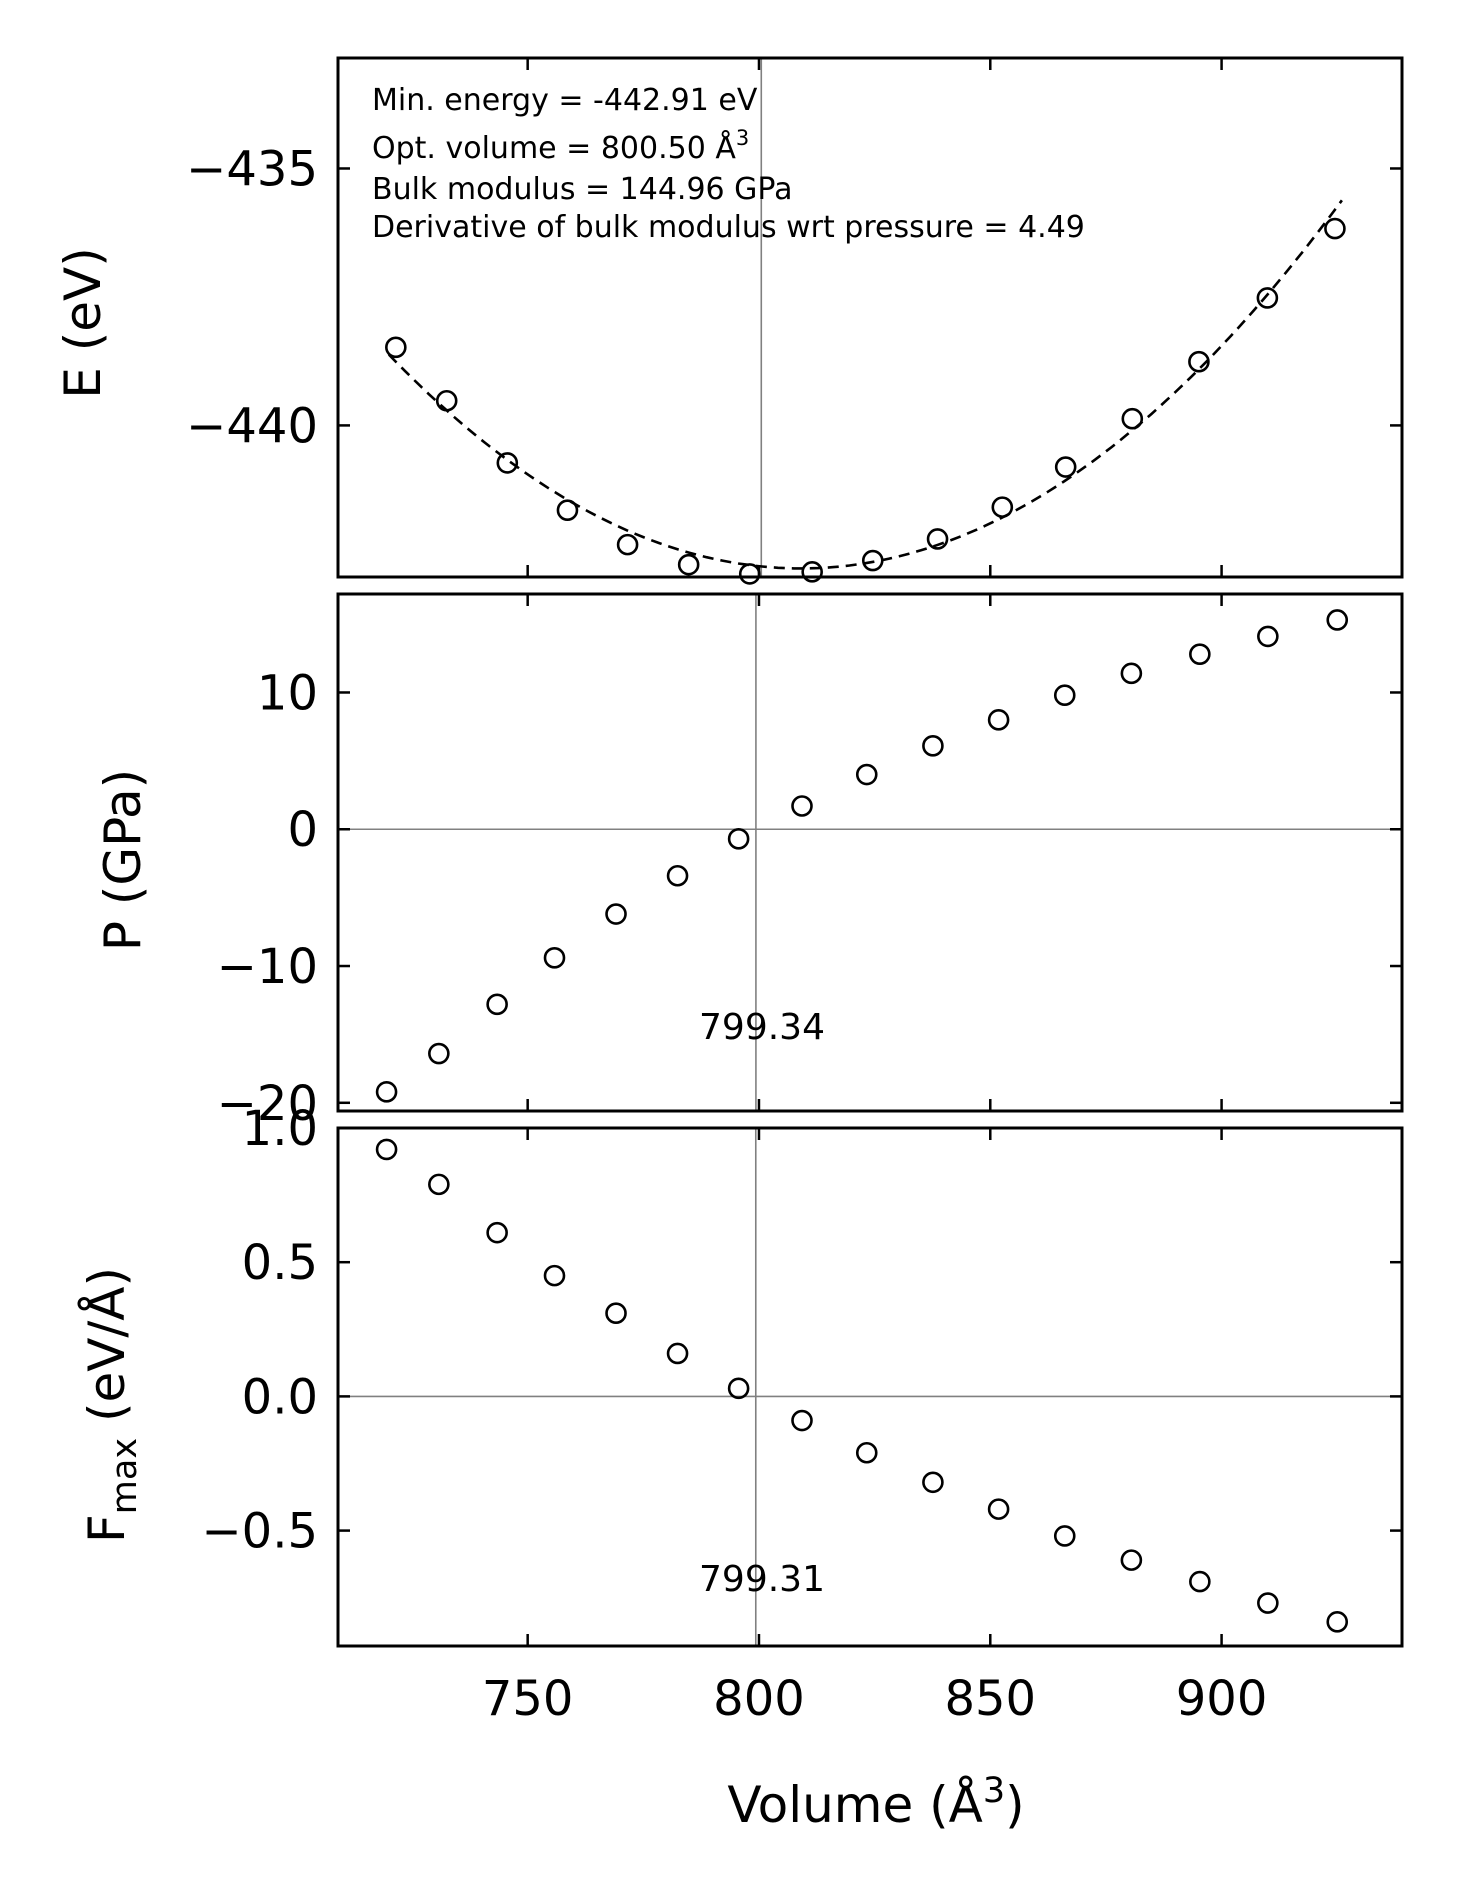  I want to click on y-tick-label: −0.5, so click(259, 1532).